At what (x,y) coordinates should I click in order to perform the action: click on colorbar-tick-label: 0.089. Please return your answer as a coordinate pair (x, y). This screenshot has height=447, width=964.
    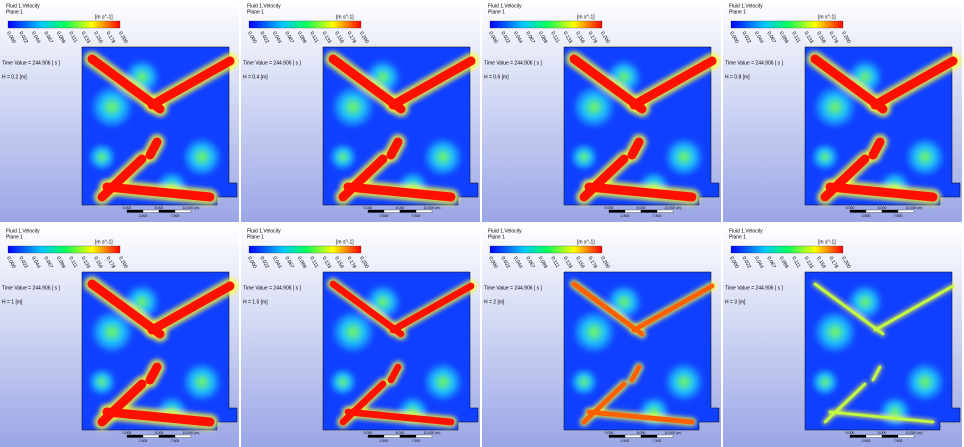
    Looking at the image, I should click on (543, 263).